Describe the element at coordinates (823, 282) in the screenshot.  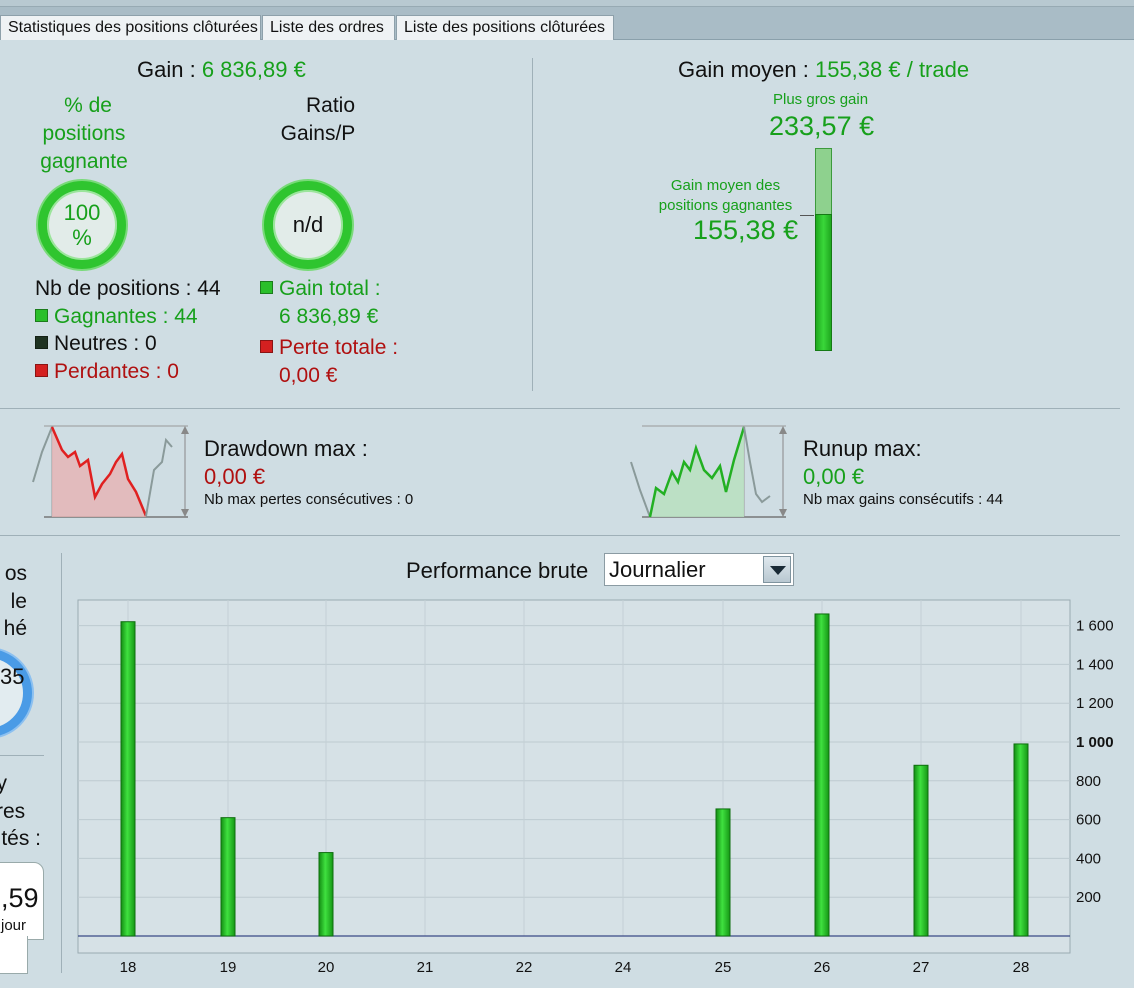
I see `gauge-fill` at that location.